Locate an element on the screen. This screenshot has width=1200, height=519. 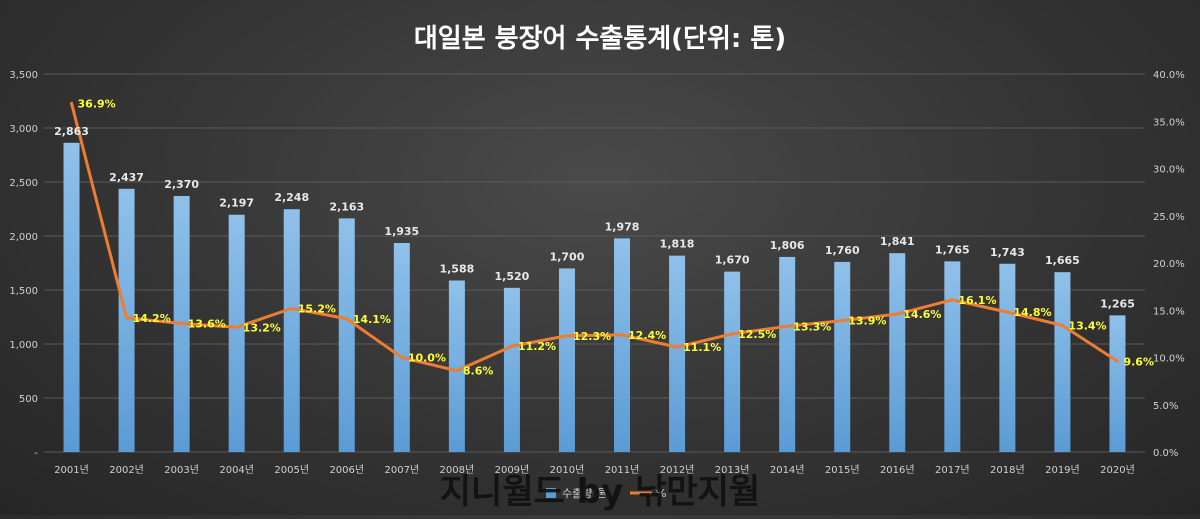
bar-value-label: 1,841 is located at coordinates (897, 241).